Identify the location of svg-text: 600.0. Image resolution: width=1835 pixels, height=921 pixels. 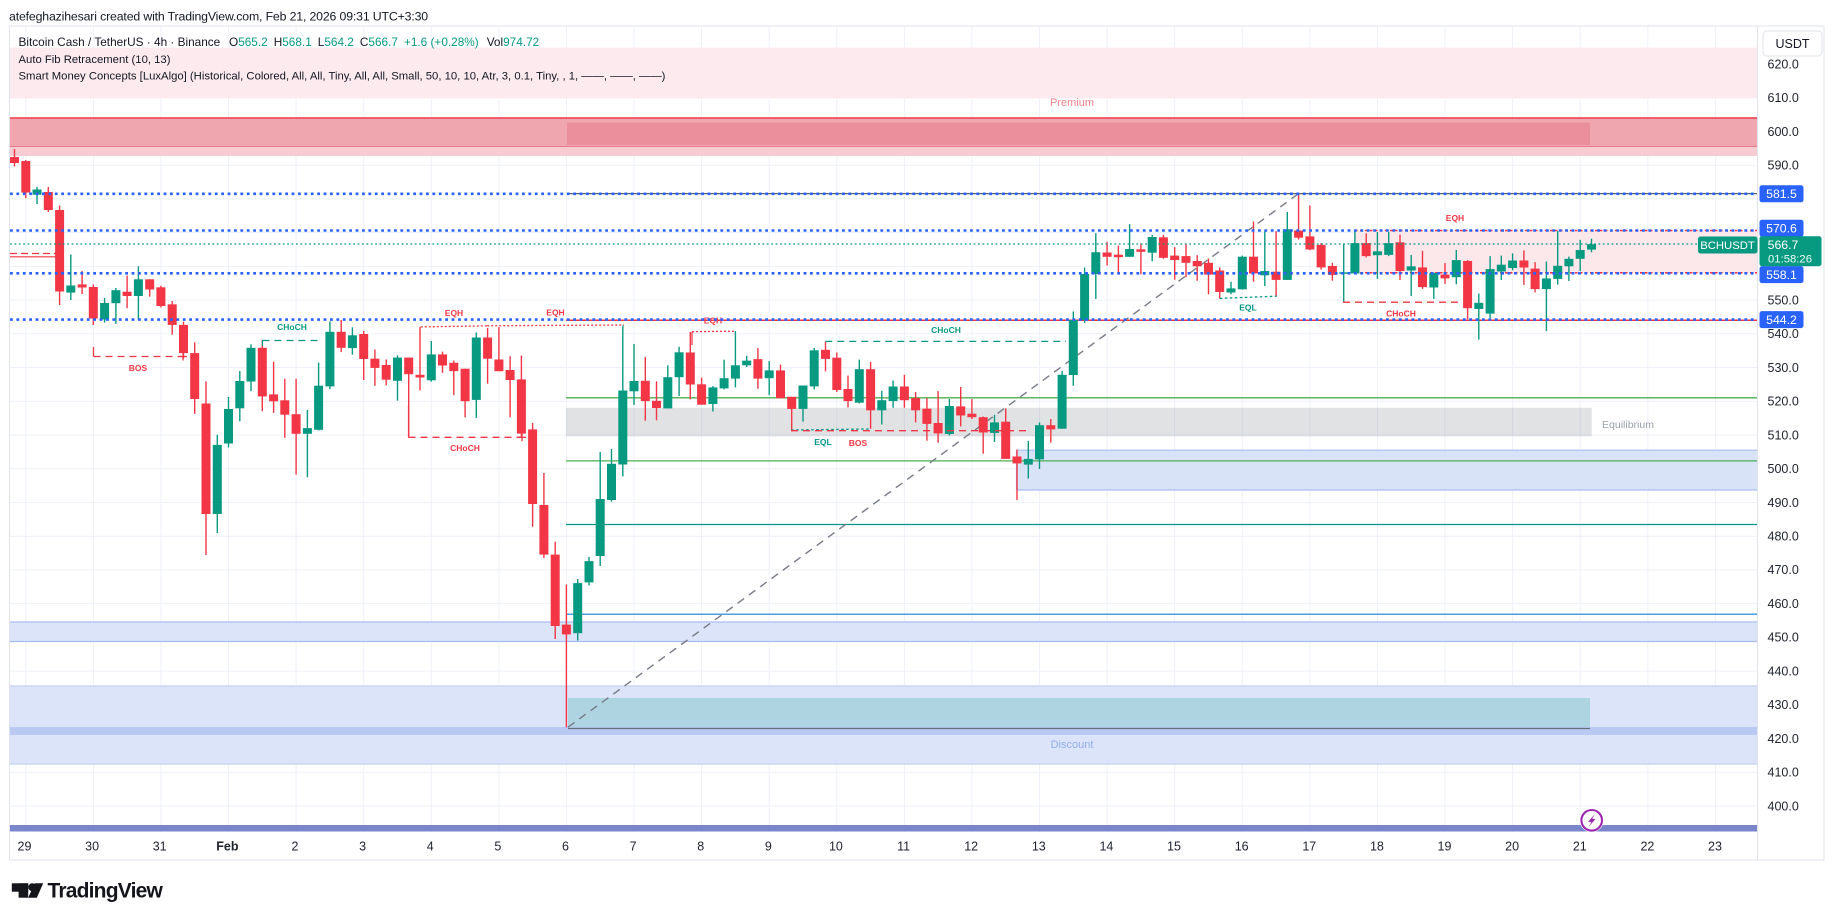
(1783, 132).